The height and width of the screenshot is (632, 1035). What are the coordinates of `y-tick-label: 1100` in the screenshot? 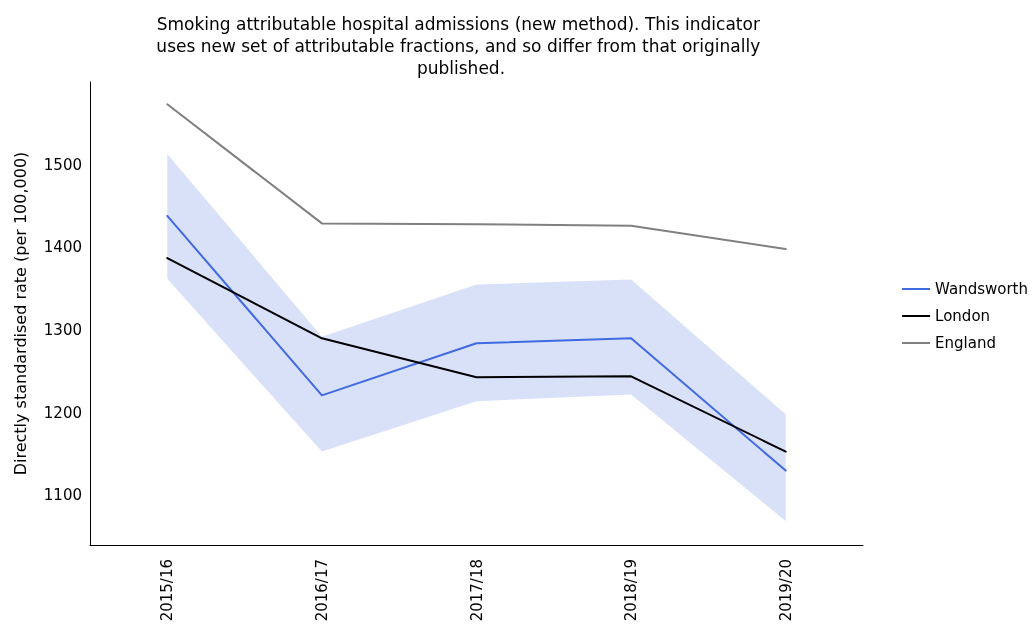 It's located at (62, 495).